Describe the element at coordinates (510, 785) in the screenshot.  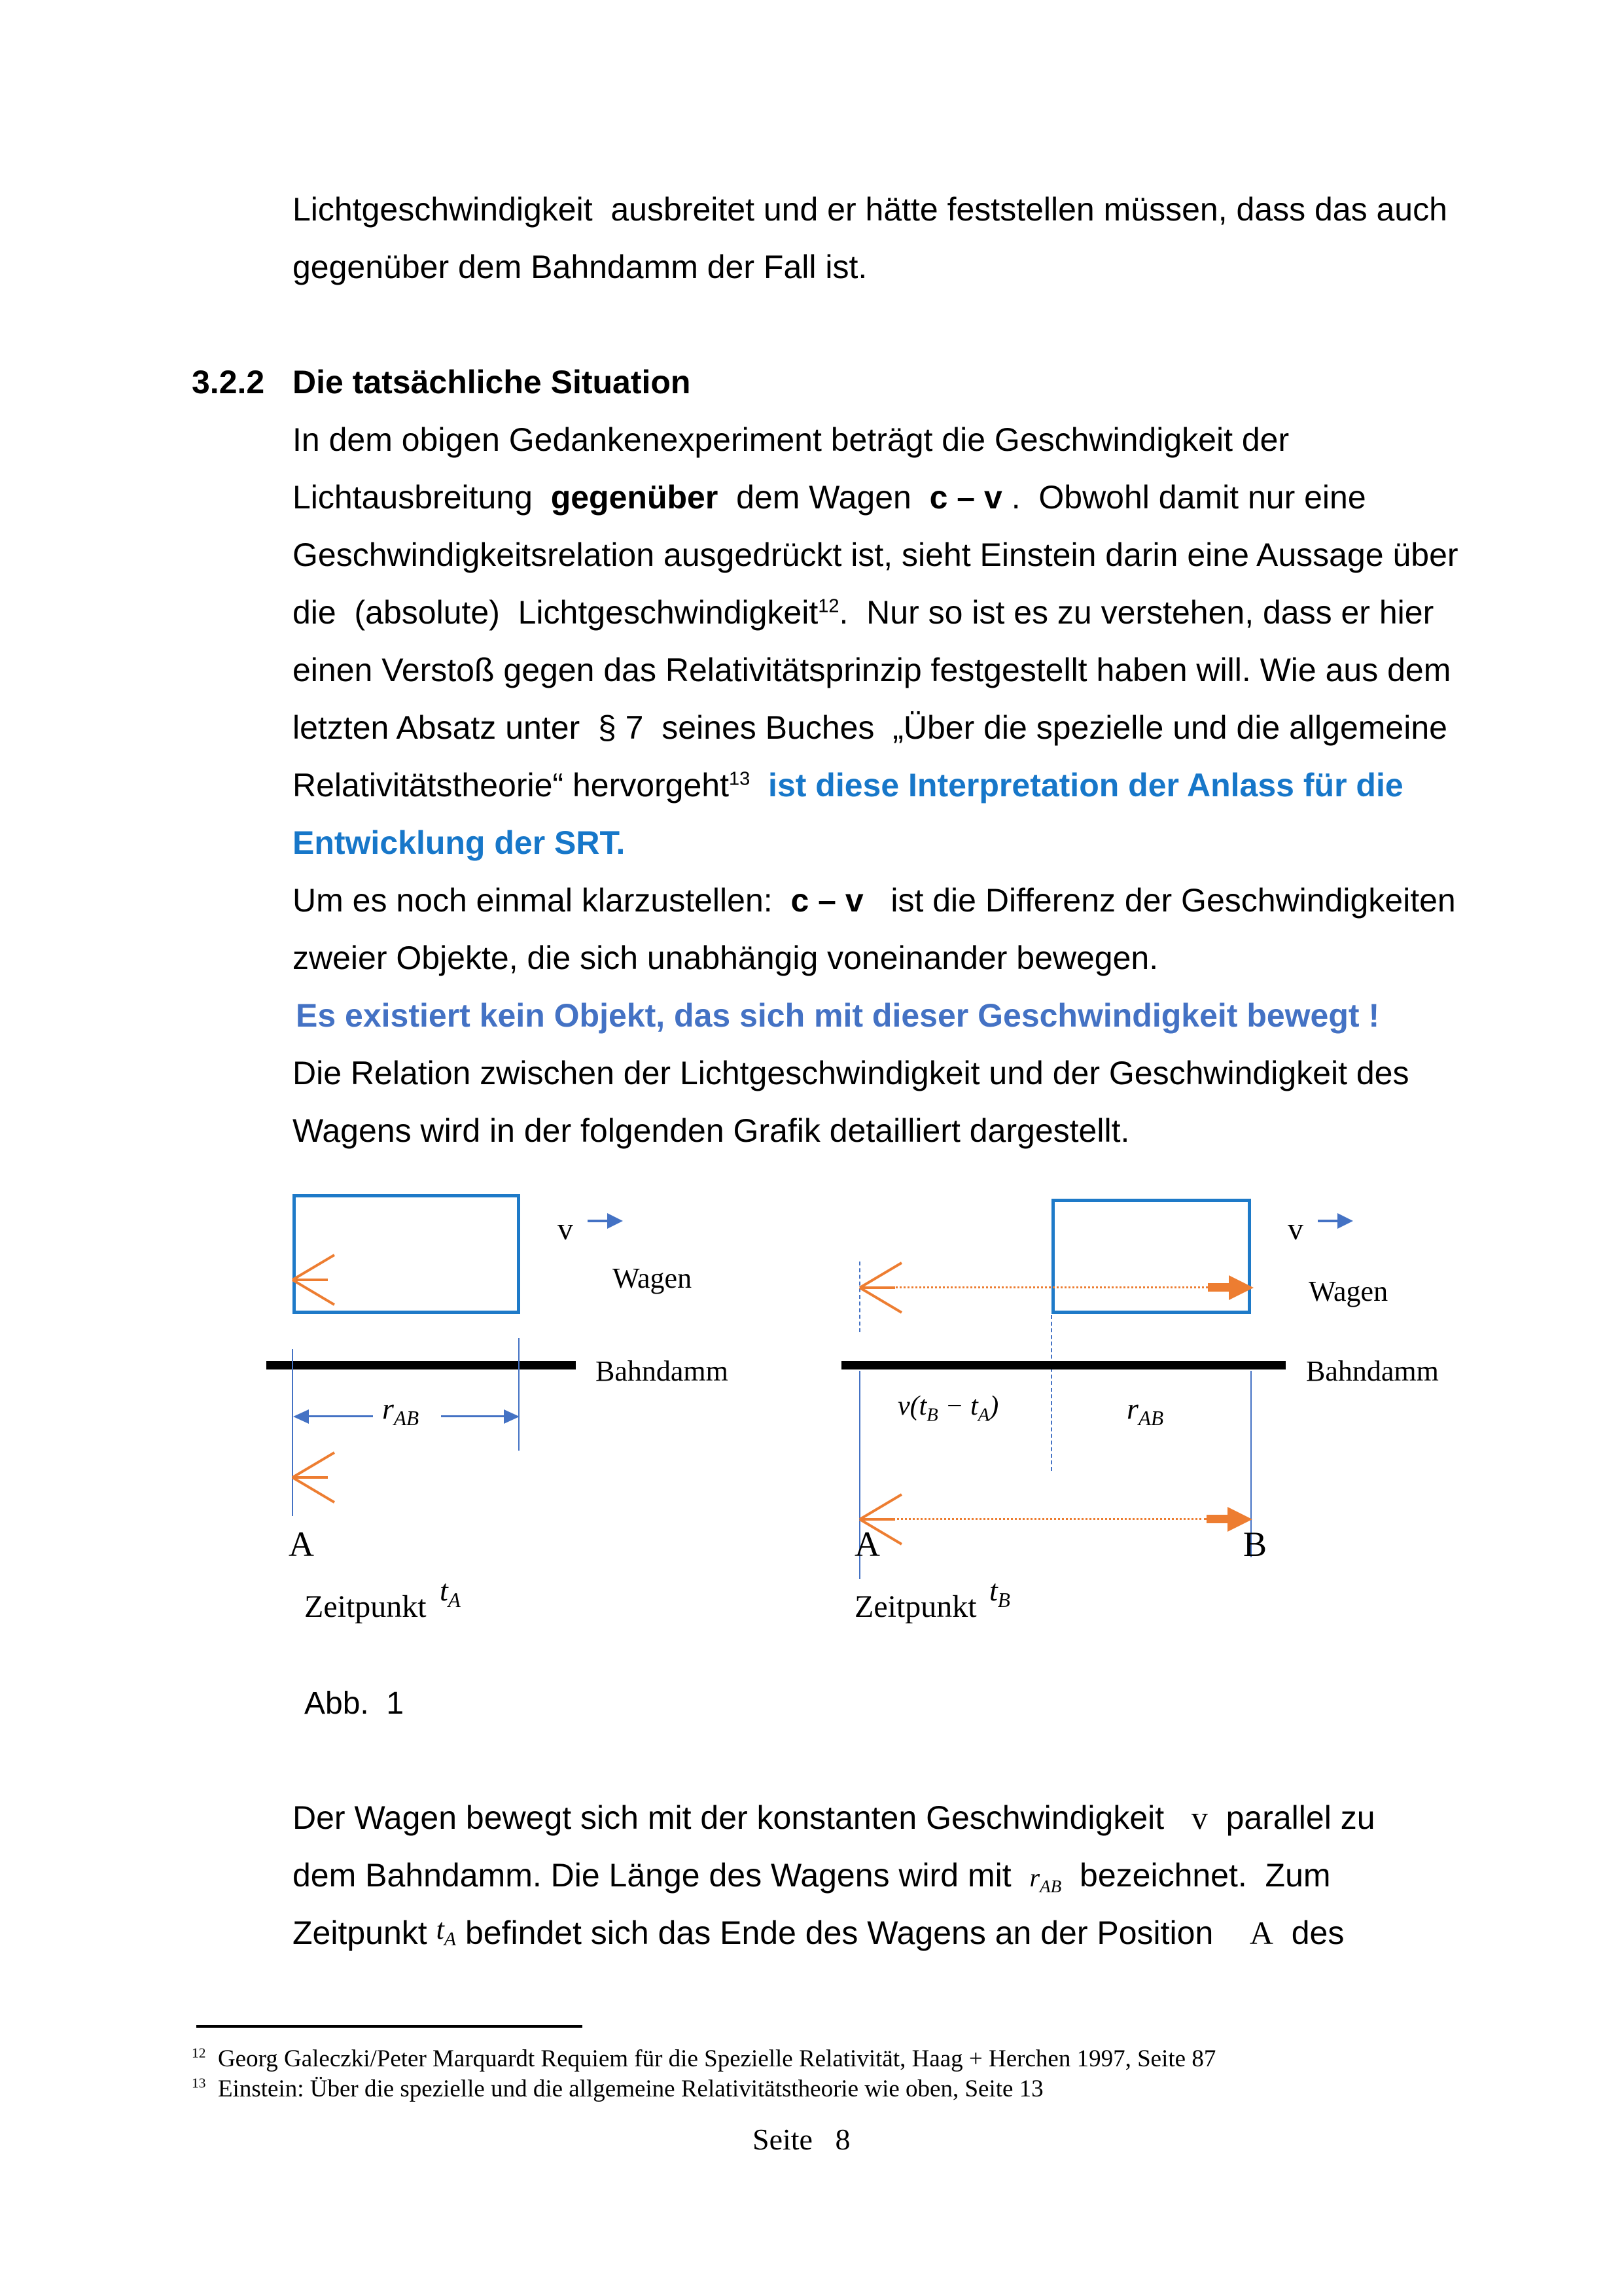
I see `text-segment: Relativitätstheorie“ hervorgeht` at that location.